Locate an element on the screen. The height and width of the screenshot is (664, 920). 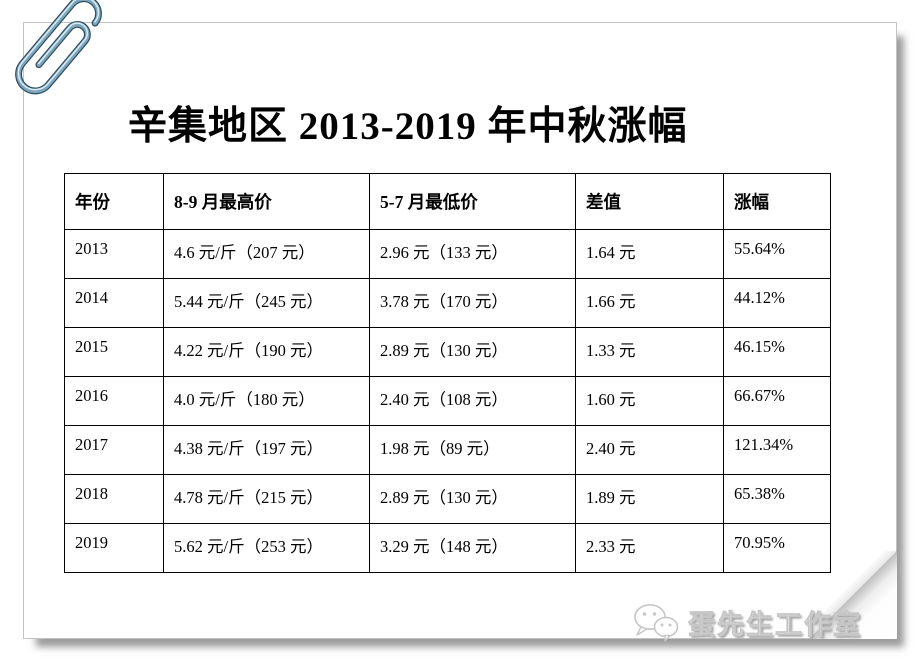
watermark-label: 蛋先生工作室 is located at coordinates (775, 624).